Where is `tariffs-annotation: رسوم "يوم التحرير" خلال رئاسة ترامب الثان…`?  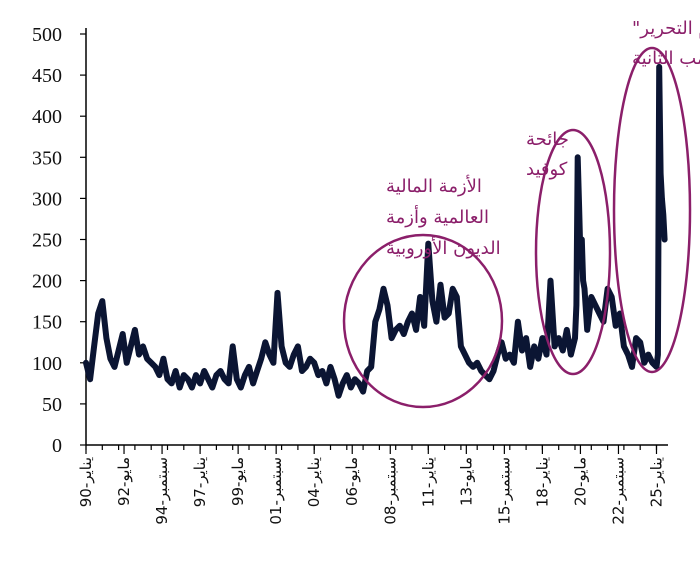
tariffs-annotation: رسوم "يوم التحرير" خلال رئاسة ترامب الثان… is located at coordinates (666, 43).